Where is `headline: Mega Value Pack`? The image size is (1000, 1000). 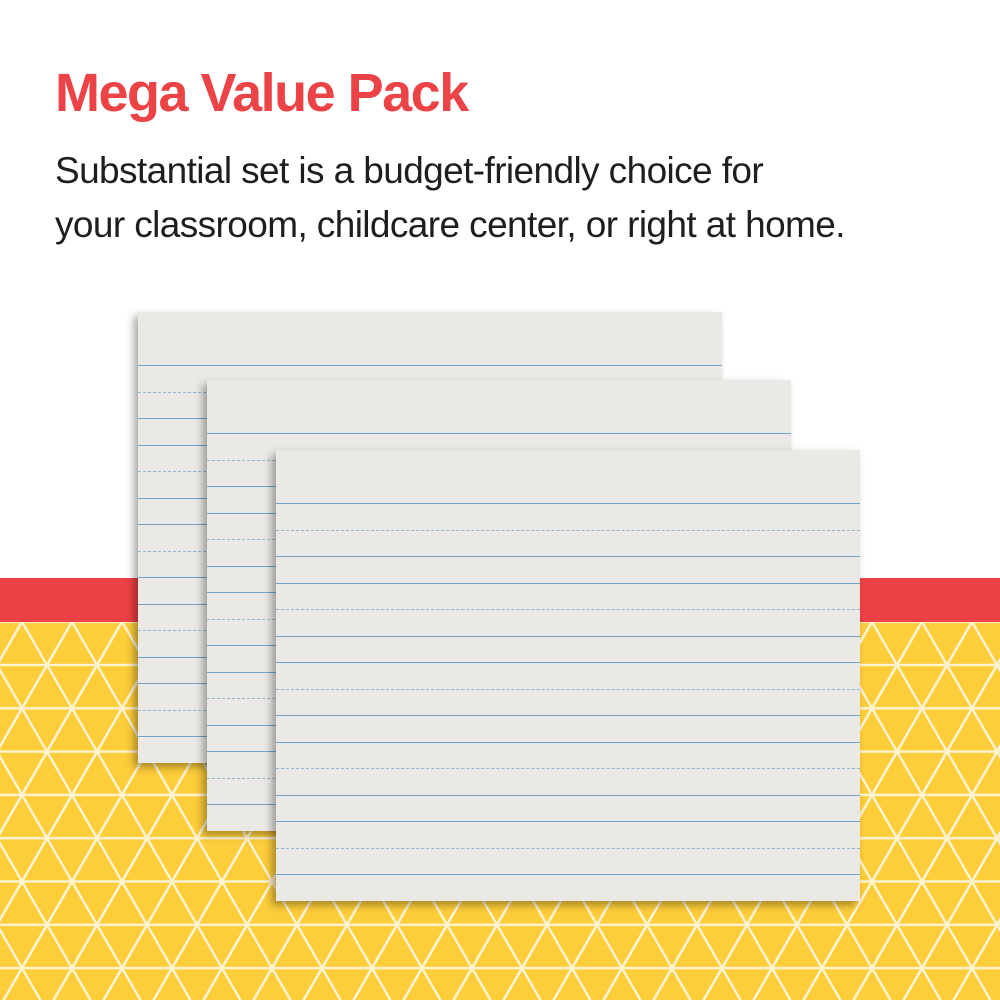
headline: Mega Value Pack is located at coordinates (262, 93).